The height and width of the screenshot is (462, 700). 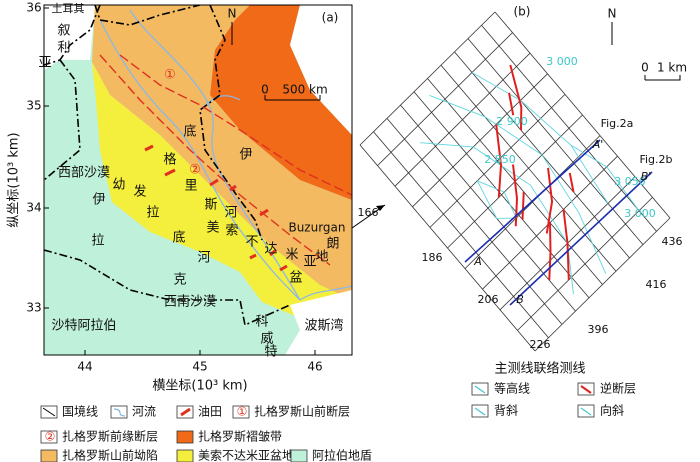 I want to click on place-label: 土耳其, so click(x=68, y=8).